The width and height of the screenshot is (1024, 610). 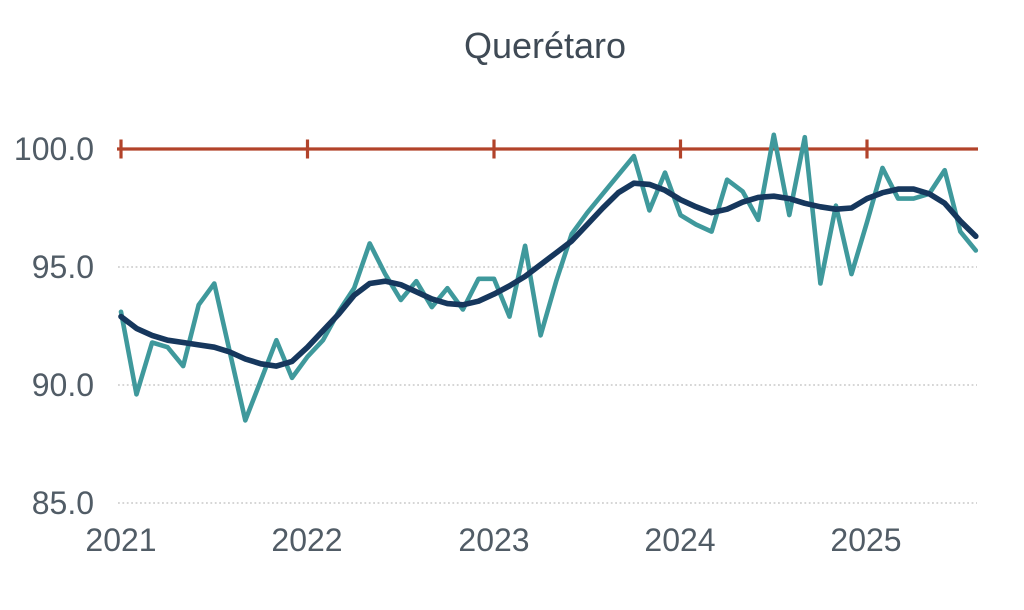 What do you see at coordinates (63, 267) in the screenshot?
I see `y-tick-label-95: 95.0` at bounding box center [63, 267].